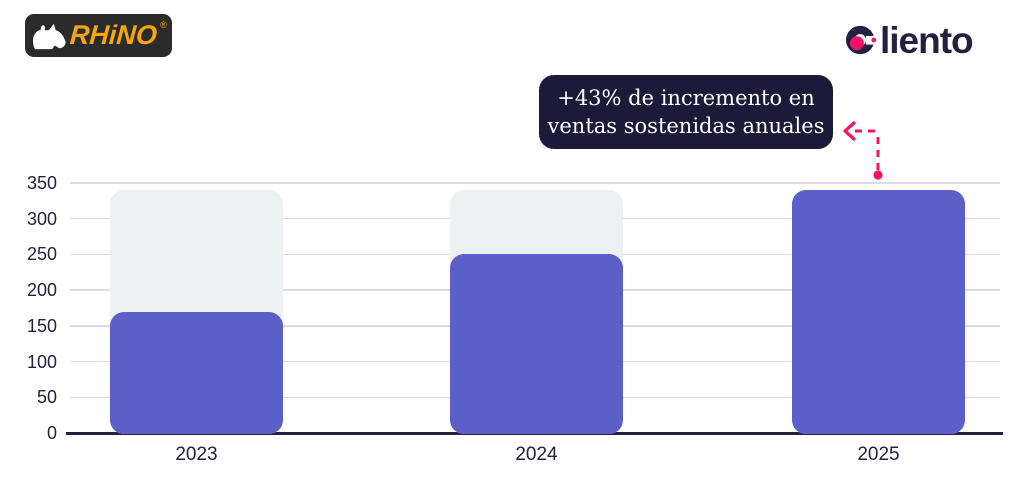 The height and width of the screenshot is (481, 1030). I want to click on cliento-c-mark-icon, so click(861, 40).